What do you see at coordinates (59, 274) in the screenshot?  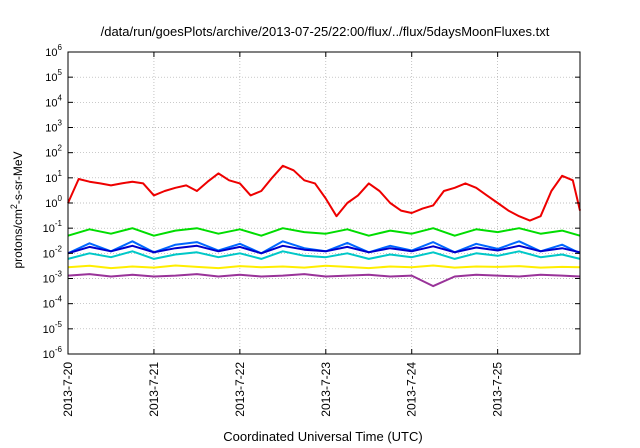 I see `y-tick-exponent: -3` at bounding box center [59, 274].